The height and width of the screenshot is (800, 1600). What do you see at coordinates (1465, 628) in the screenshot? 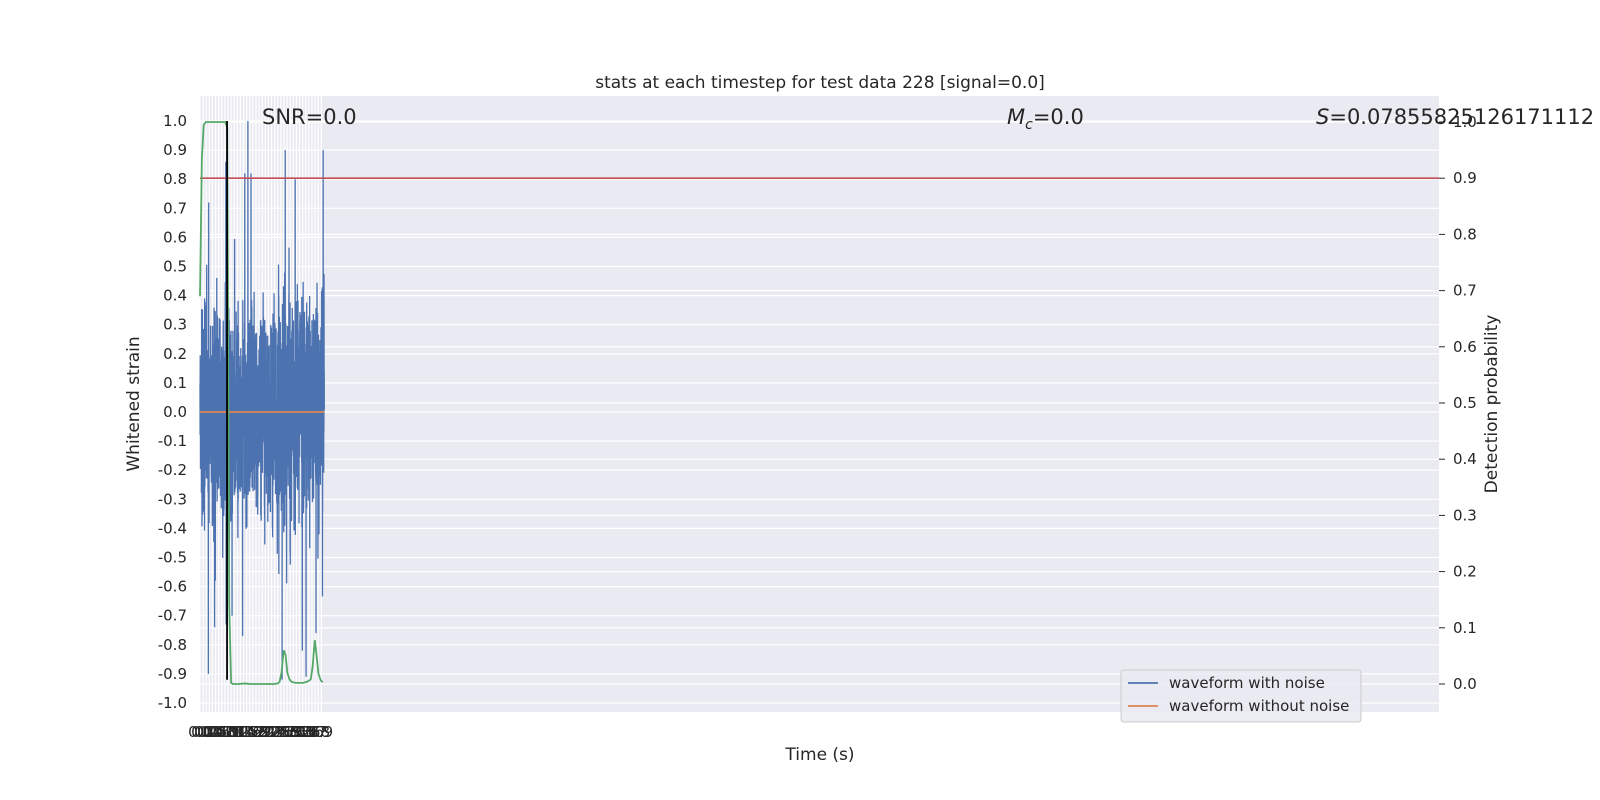
I see `y-tick-label-right: 0.1` at bounding box center [1465, 628].